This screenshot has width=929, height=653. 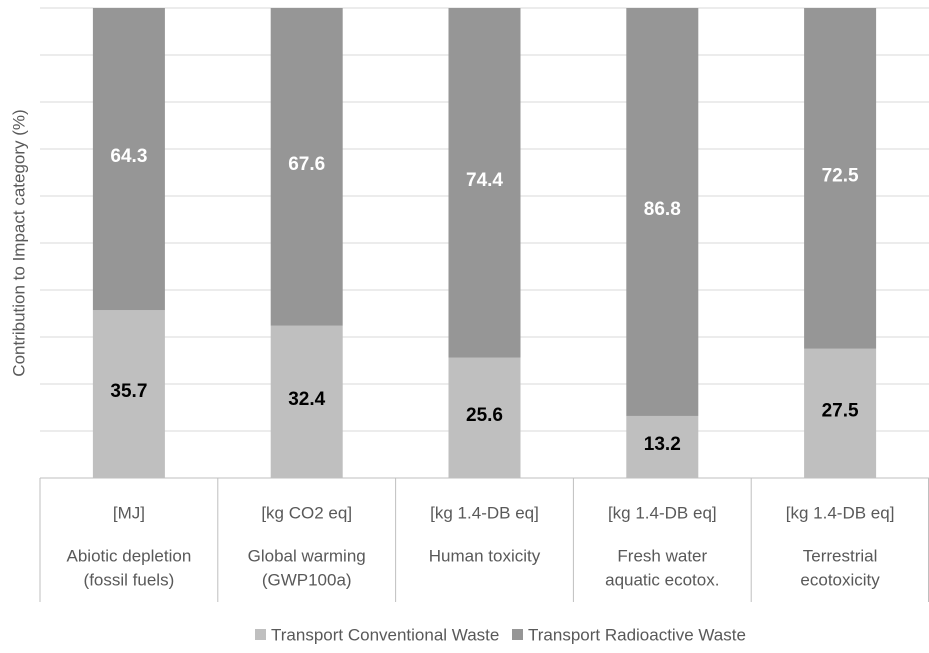 I want to click on legend-label: Transport Conventional Waste, so click(x=385, y=634).